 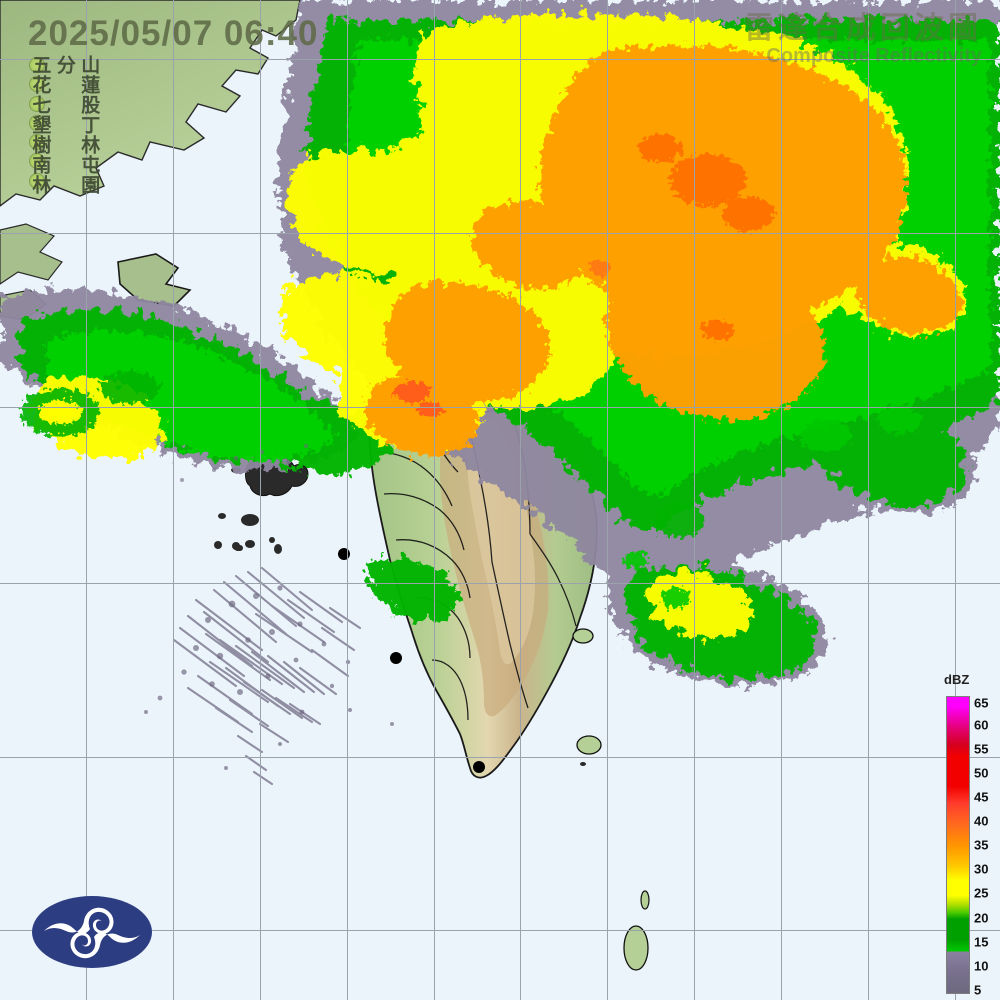 What do you see at coordinates (981, 749) in the screenshot?
I see `legend-tick: 55` at bounding box center [981, 749].